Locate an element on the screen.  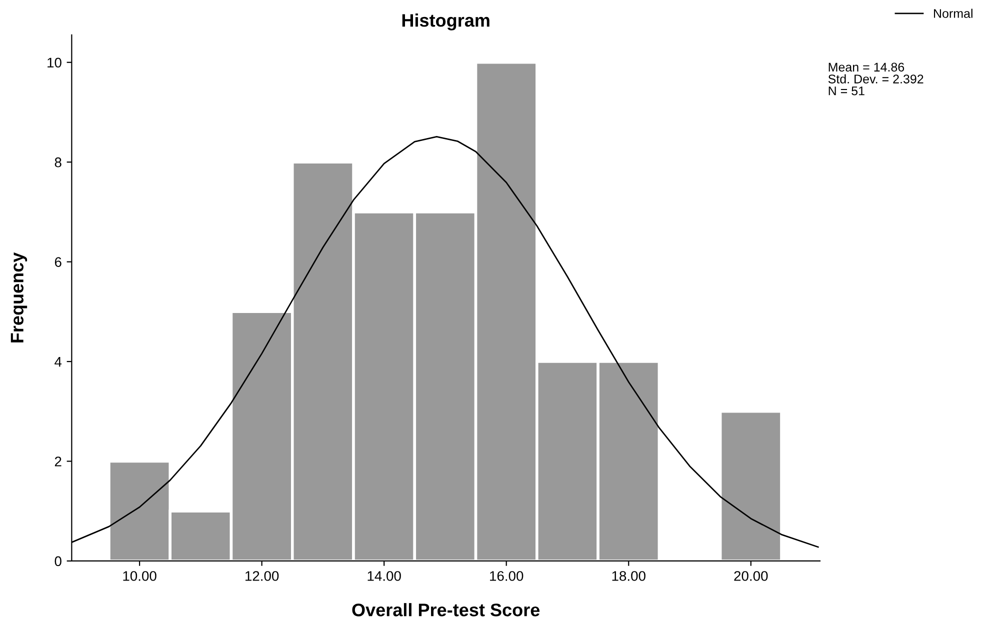
x-tick-label: 10.00 is located at coordinates (139, 576).